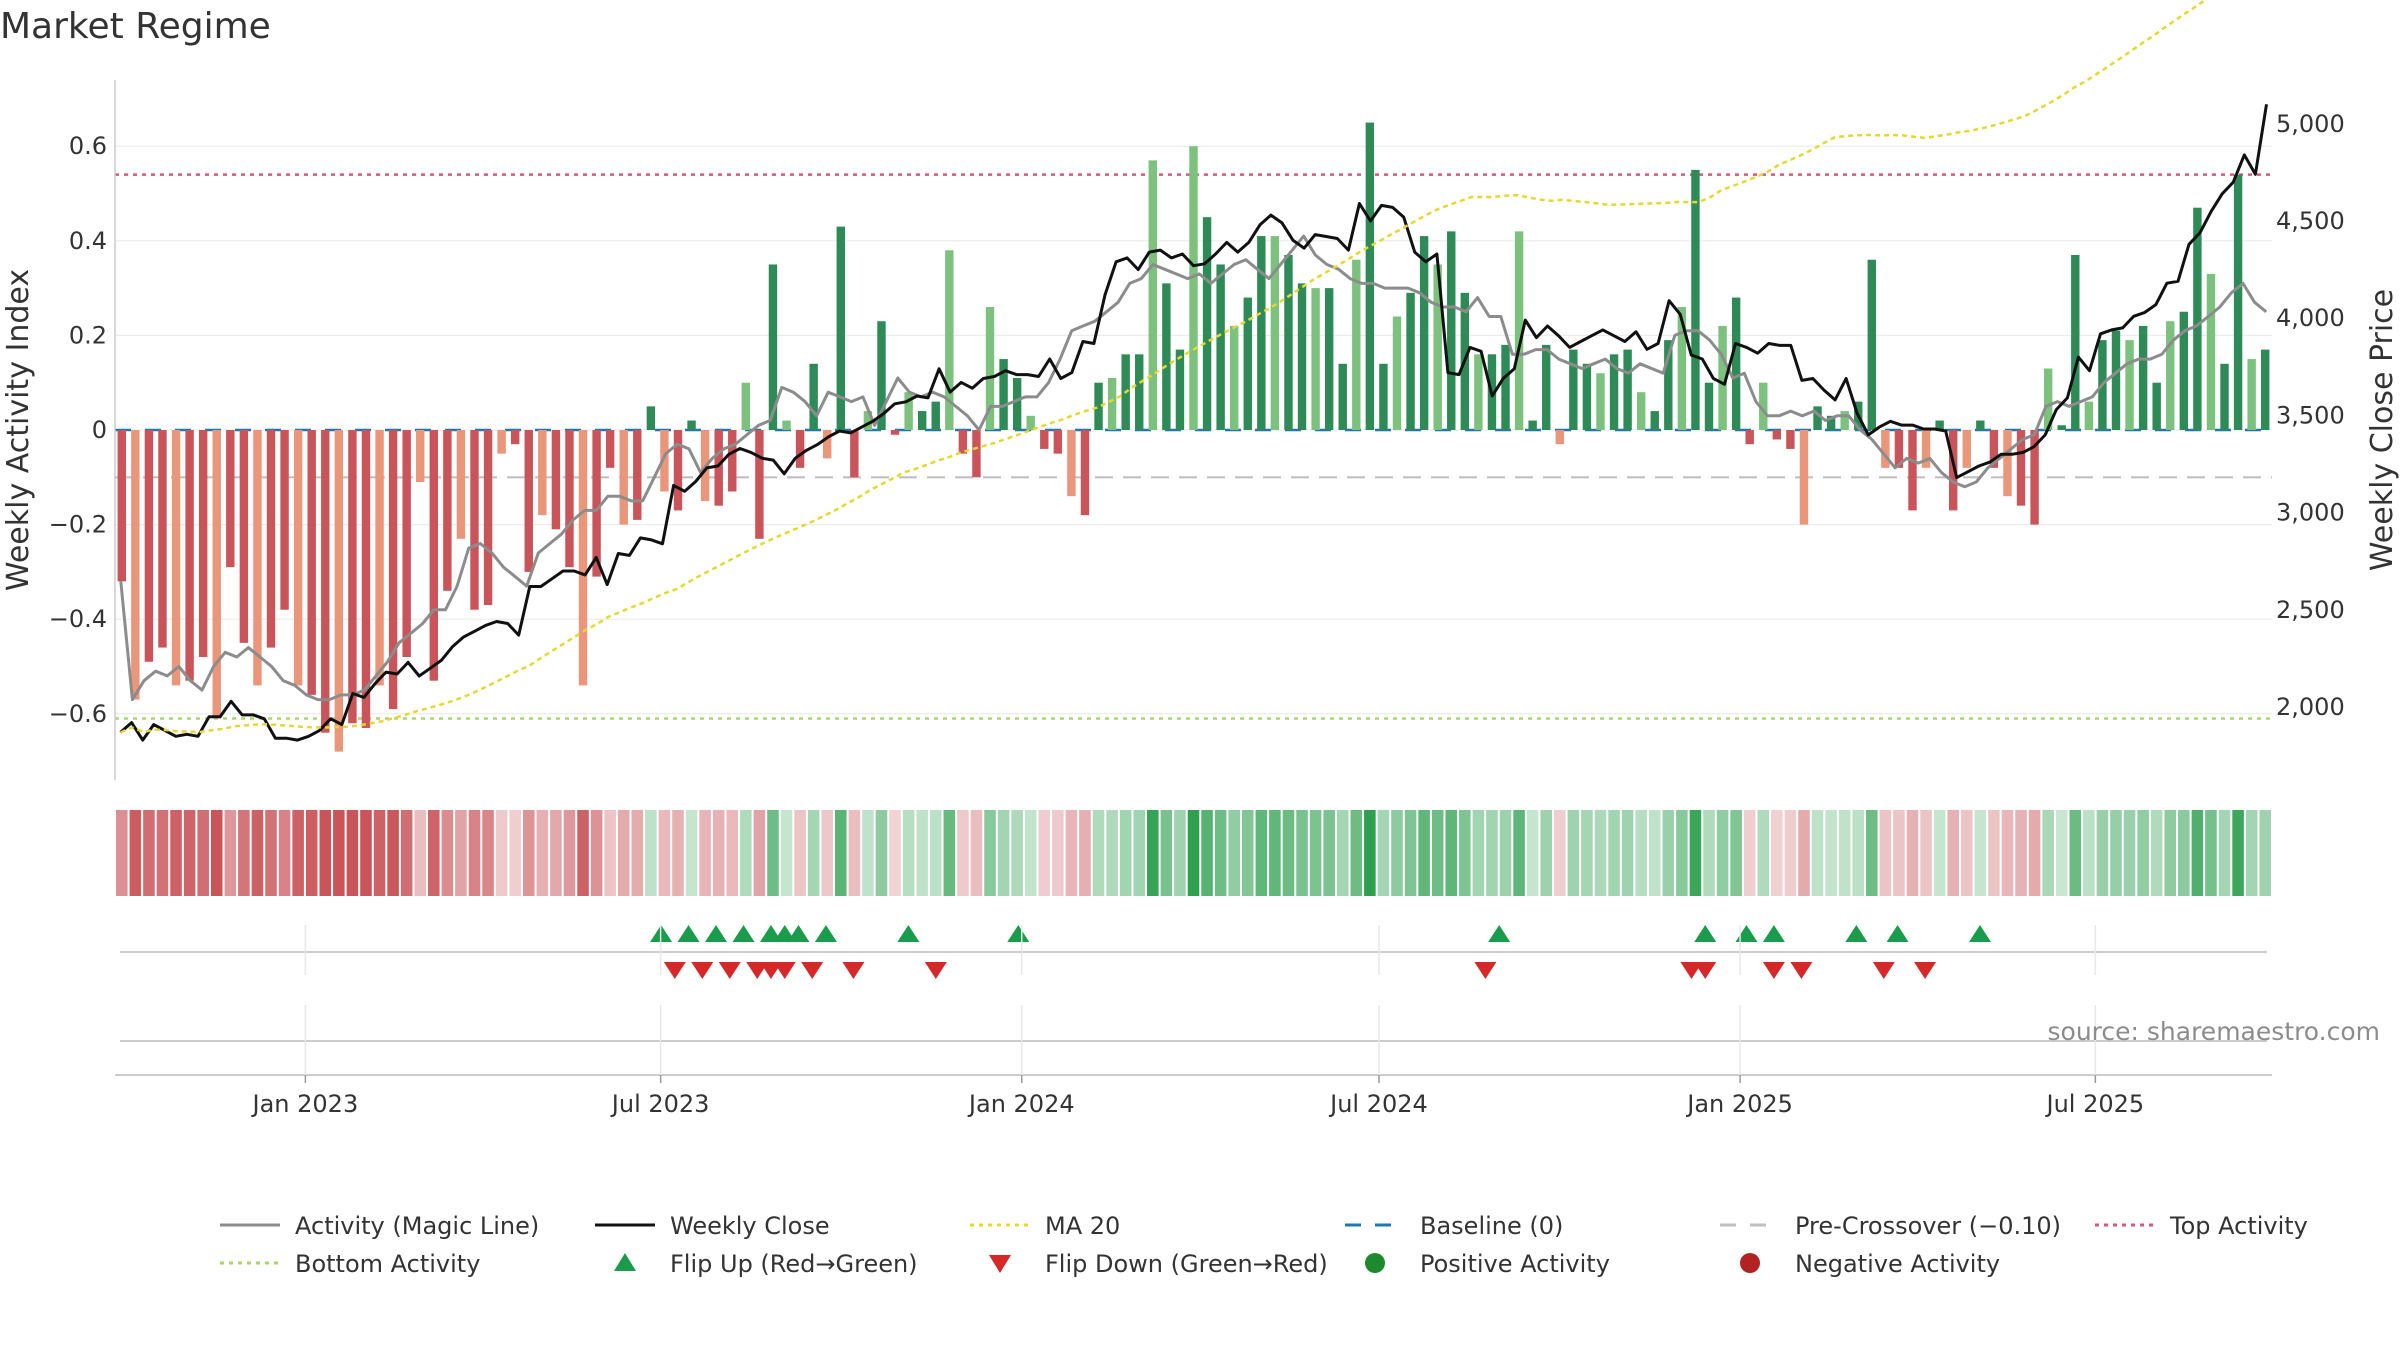 Image resolution: width=2400 pixels, height=1350 pixels. Describe the element at coordinates (1750, 1263) in the screenshot. I see `legend-swatch` at that location.